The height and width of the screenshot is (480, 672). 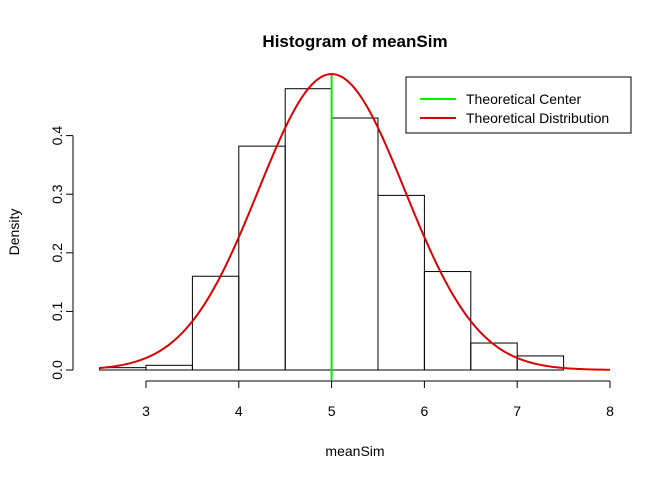 I want to click on y-tick-label: 0.4, so click(x=57, y=136).